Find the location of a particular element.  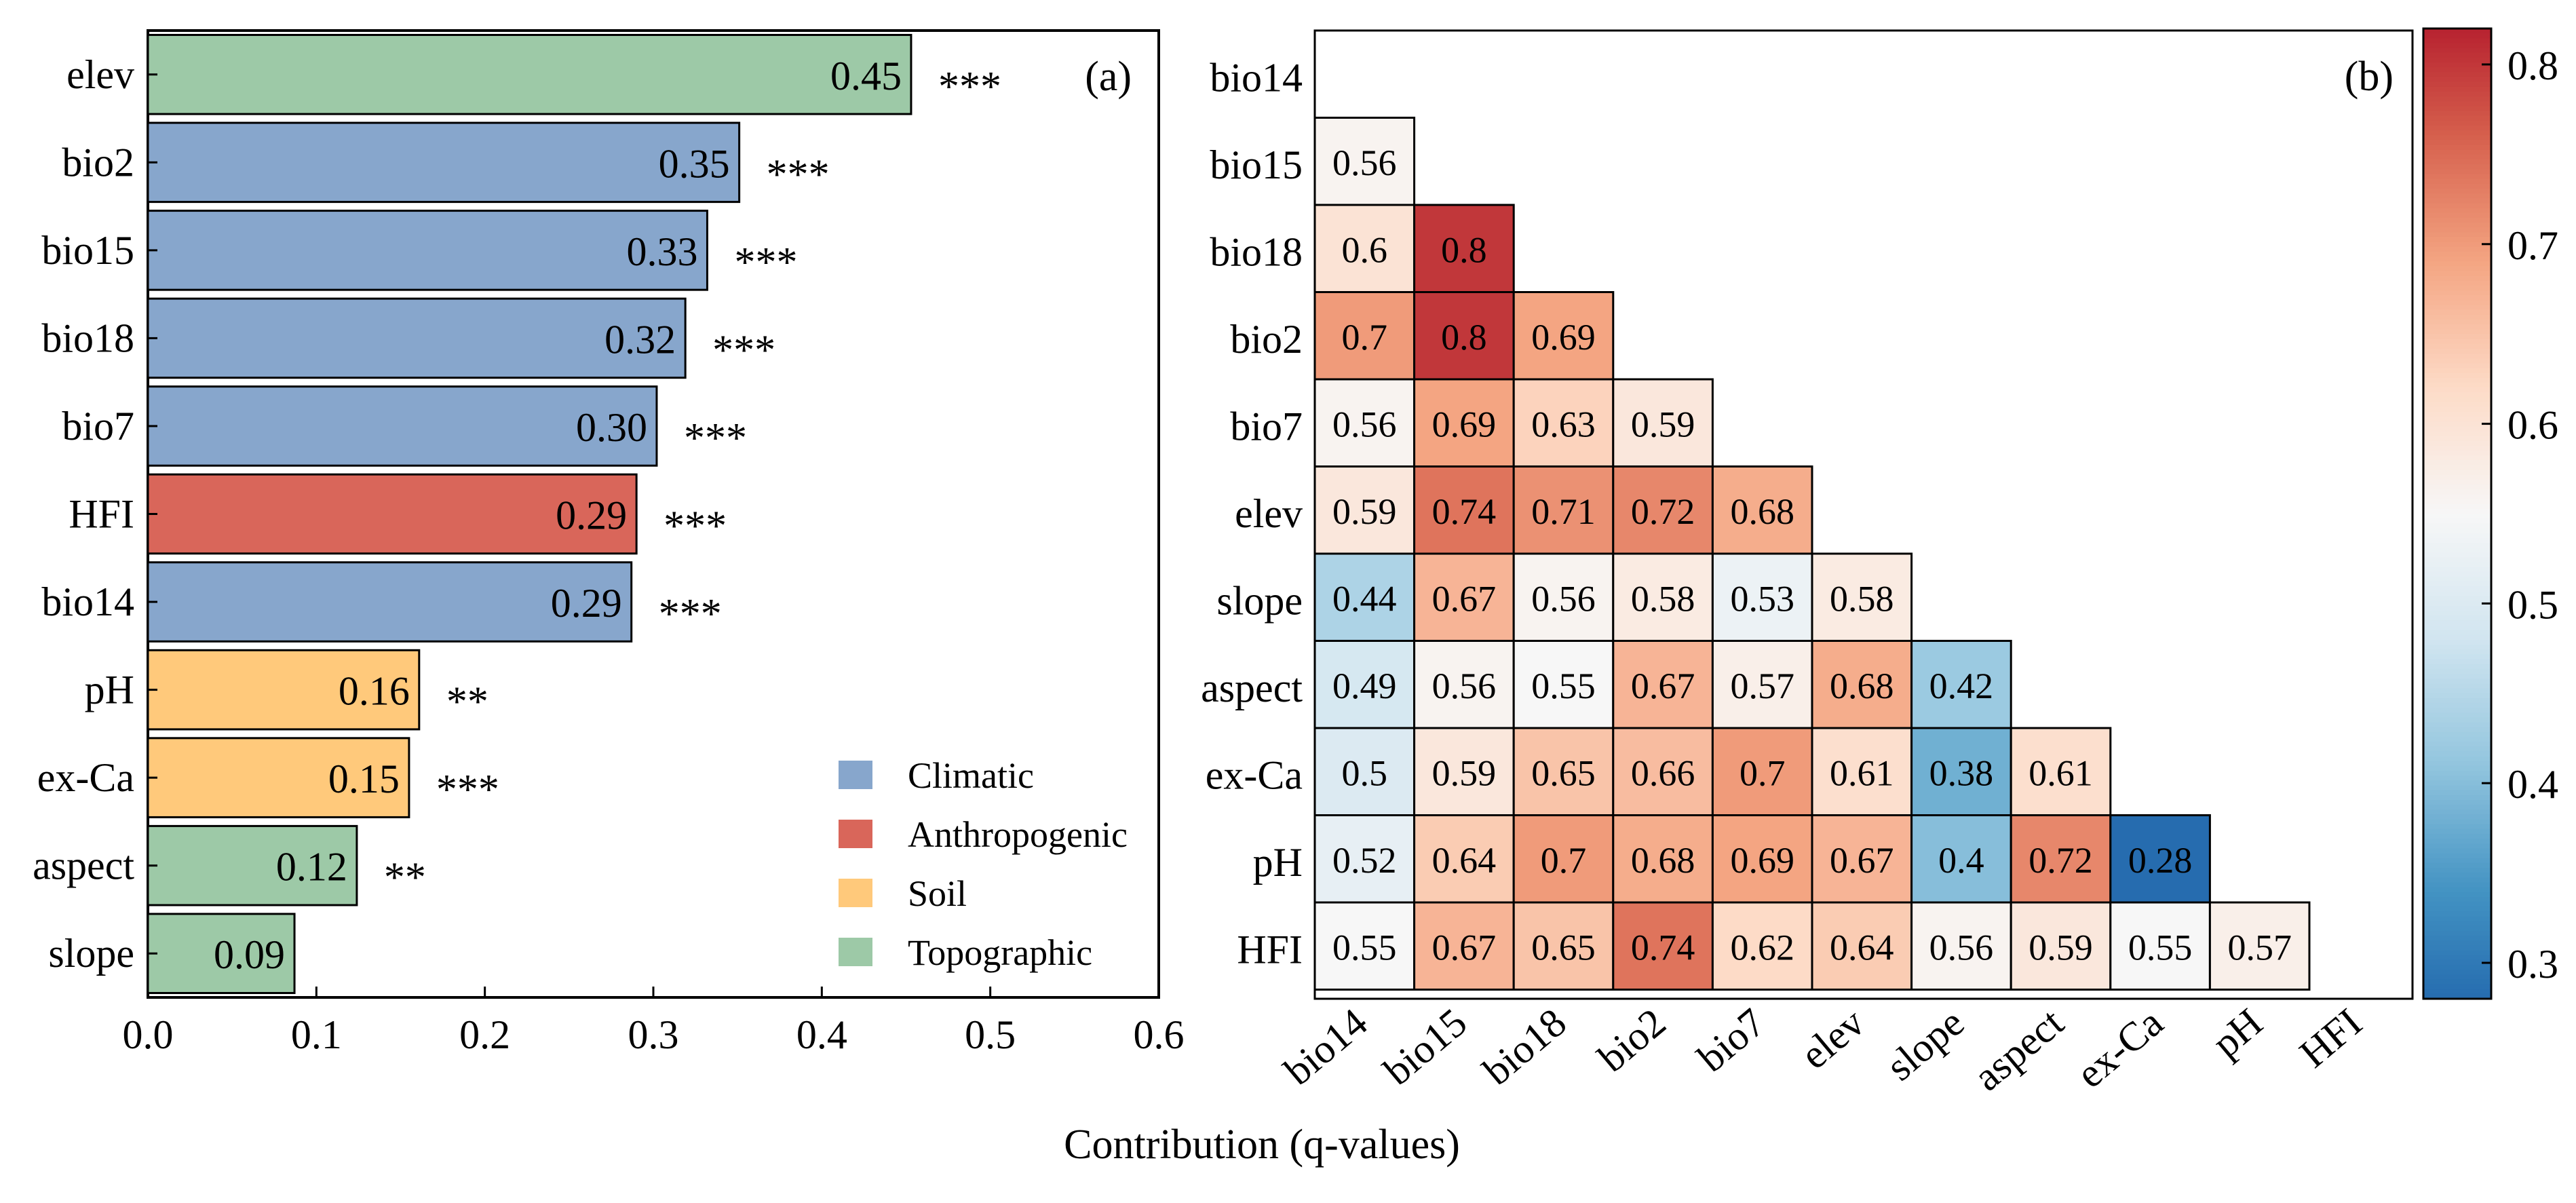

bar-value-label: 0.29 is located at coordinates (591, 515).